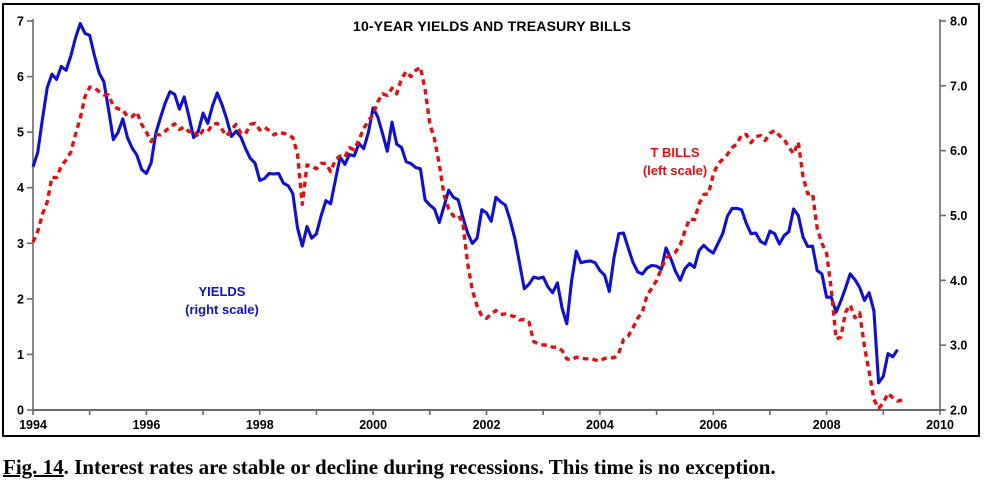 The width and height of the screenshot is (984, 493). What do you see at coordinates (222, 291) in the screenshot?
I see `yields-series-label-line1: YIELDS` at bounding box center [222, 291].